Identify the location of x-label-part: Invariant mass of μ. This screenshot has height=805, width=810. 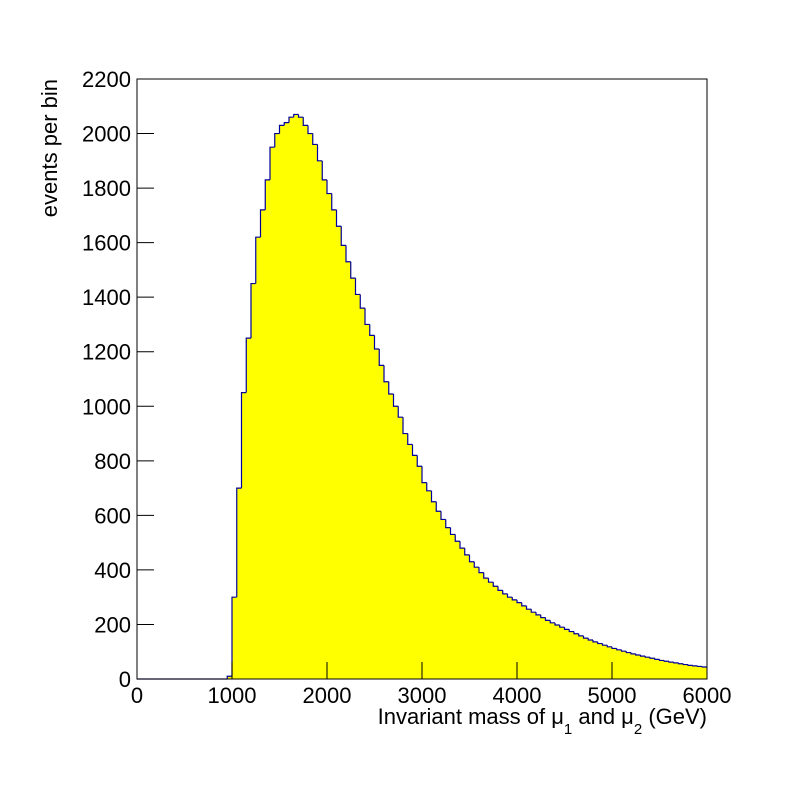
(471, 716).